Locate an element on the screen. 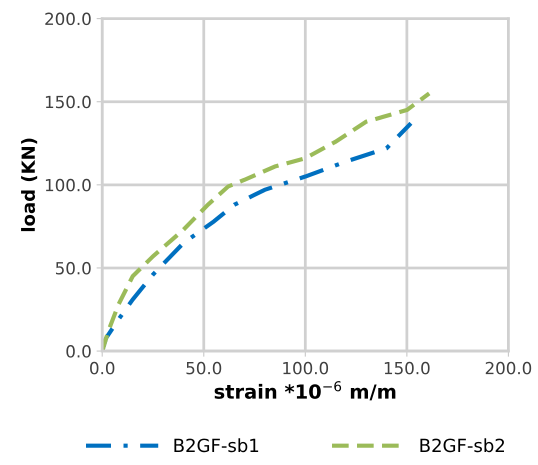 This screenshot has height=465, width=538. x-axis-title: strain *10$^{−6}$ m/m is located at coordinates (305, 390).